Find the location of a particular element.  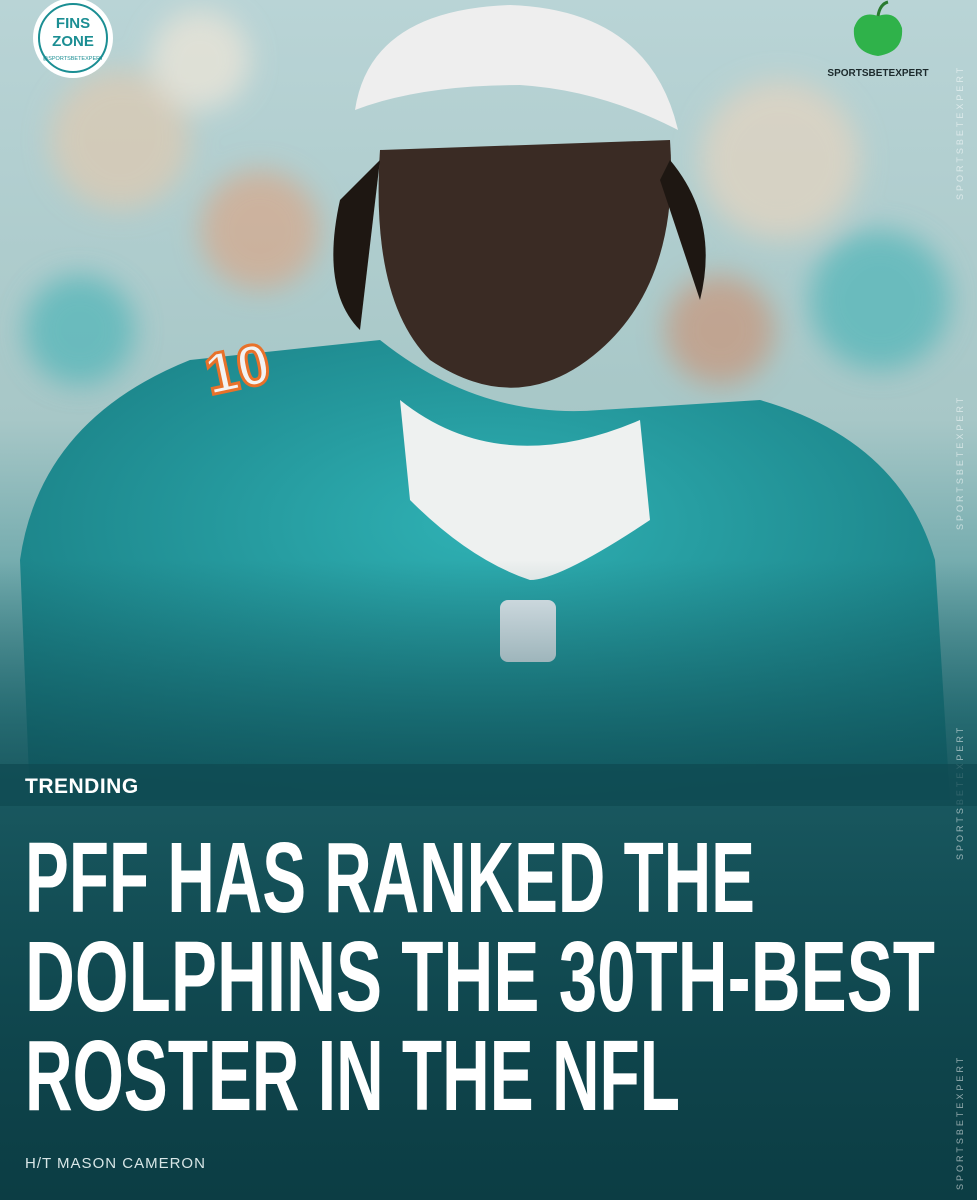

logo-line: ZONE is located at coordinates (73, 41).